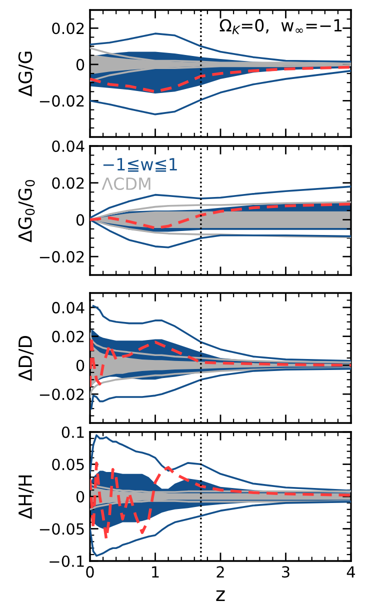 This screenshot has height=613, width=374. What do you see at coordinates (68, 464) in the screenshot?
I see `y-tick-label: 0.05` at bounding box center [68, 464].